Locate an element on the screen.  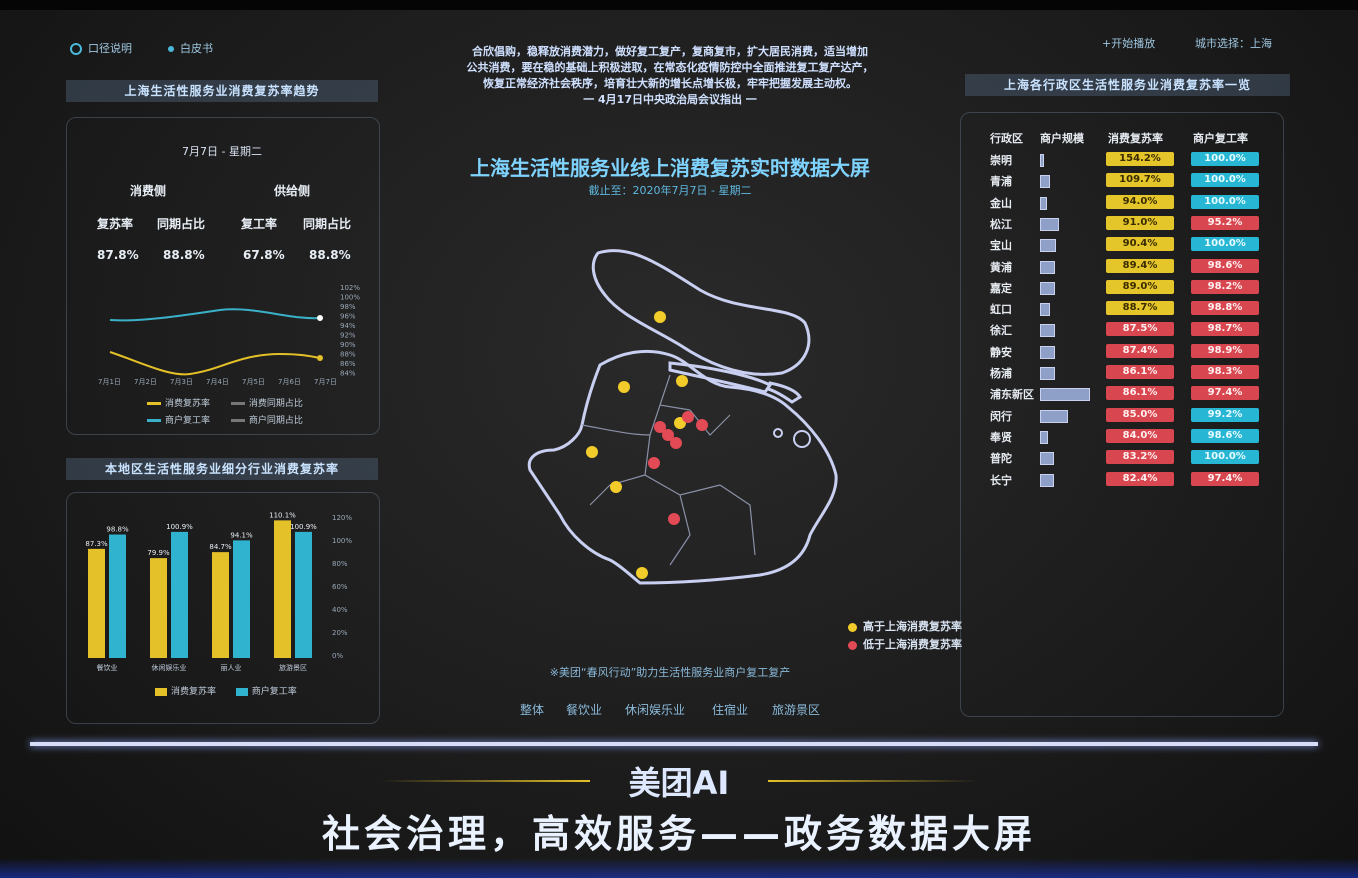
district-name: 松江 is located at coordinates (1001, 224).